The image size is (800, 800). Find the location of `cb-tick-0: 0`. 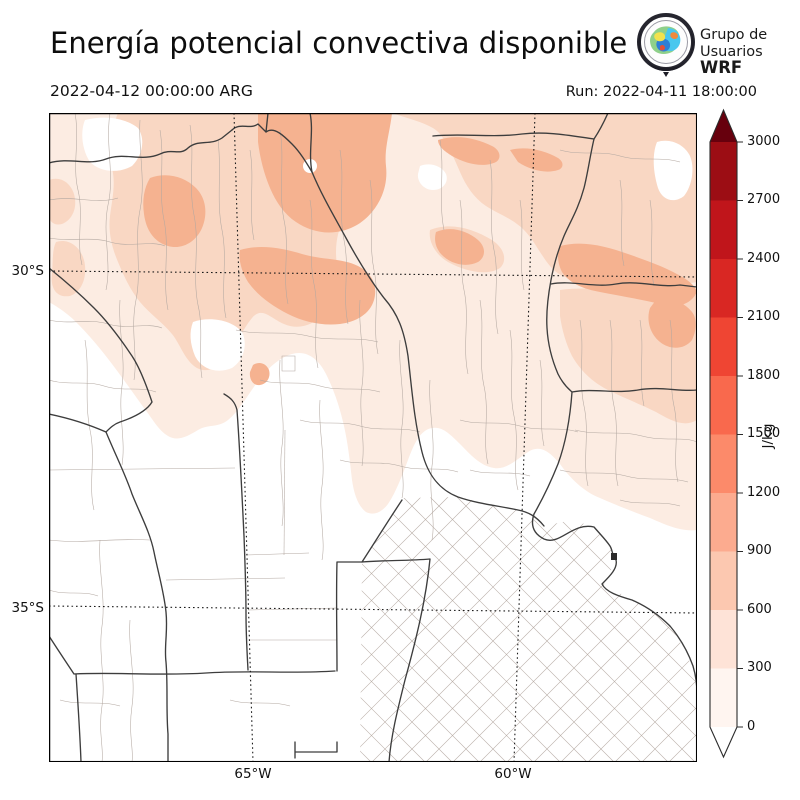

cb-tick-0: 0 is located at coordinates (751, 726).